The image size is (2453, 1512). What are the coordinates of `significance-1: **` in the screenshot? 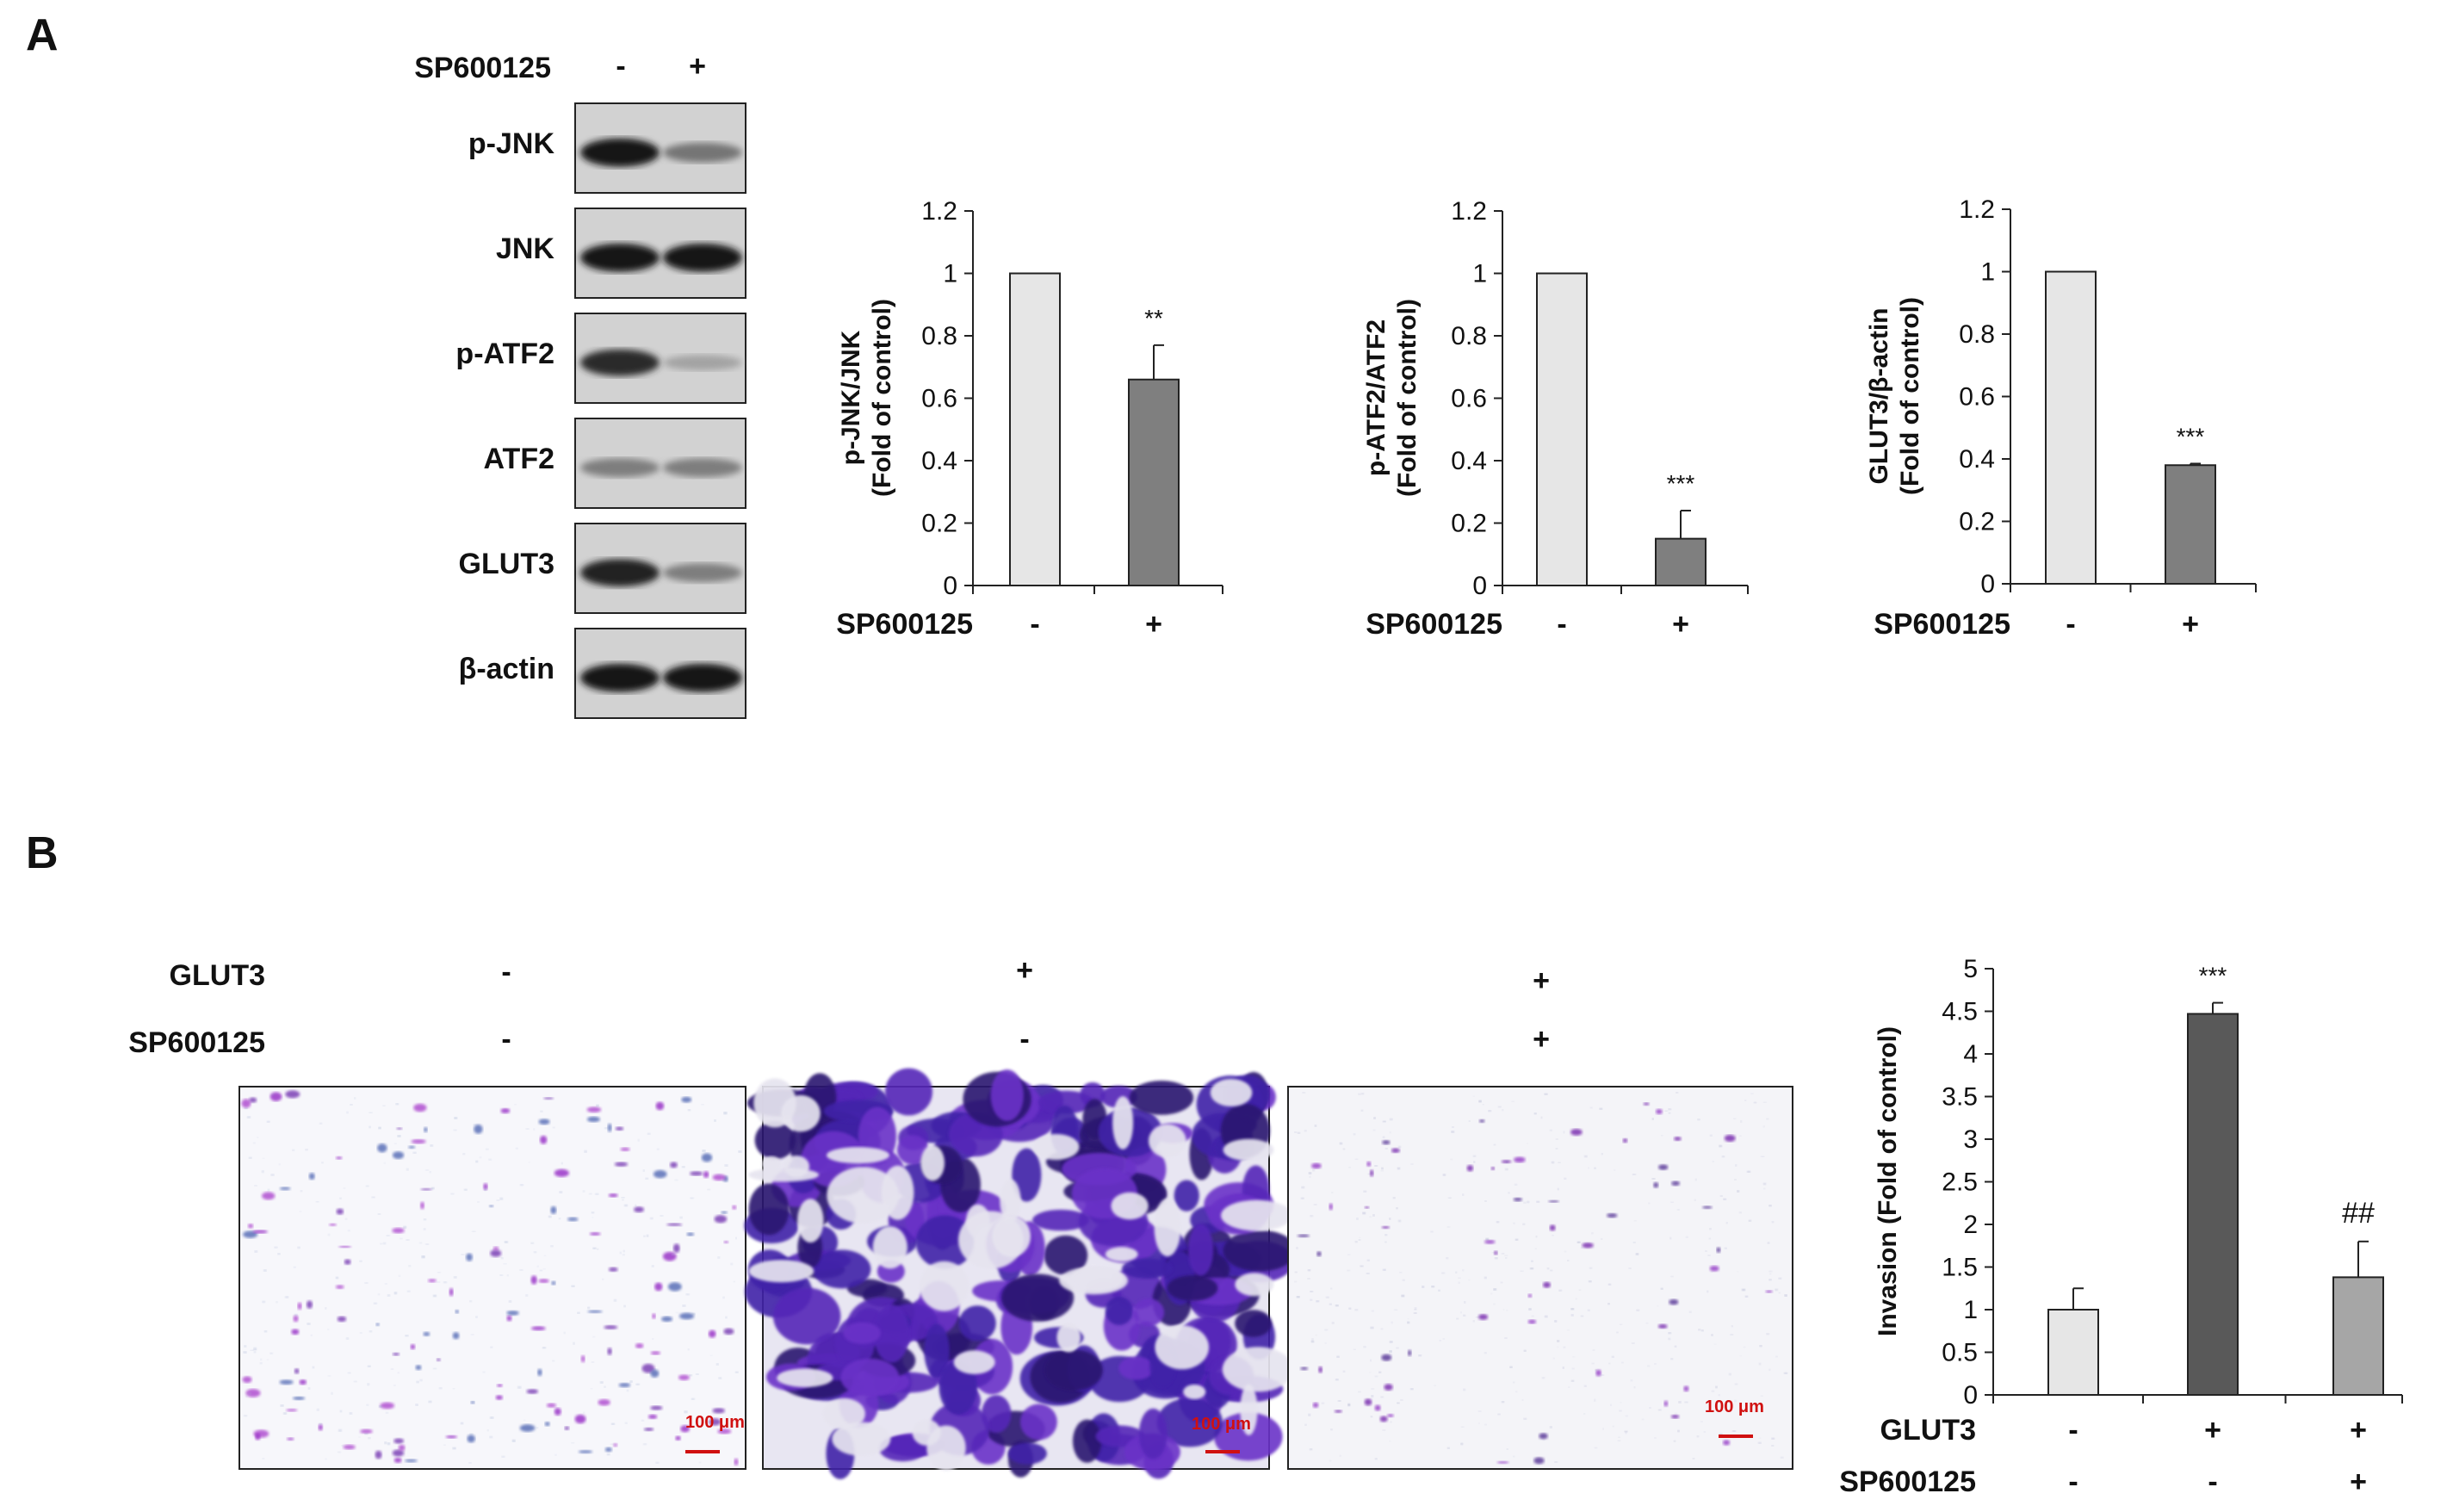 It's located at (1153, 318).